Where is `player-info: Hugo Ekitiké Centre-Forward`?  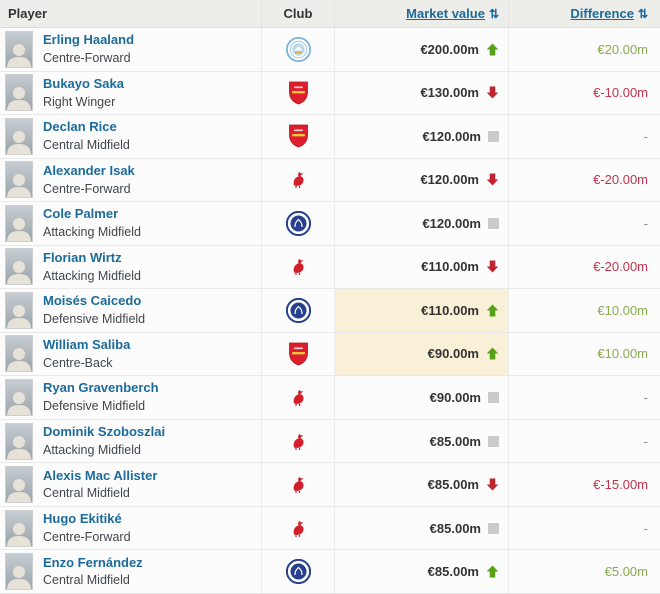
player-info: Hugo Ekitiké Centre-Forward is located at coordinates (87, 528).